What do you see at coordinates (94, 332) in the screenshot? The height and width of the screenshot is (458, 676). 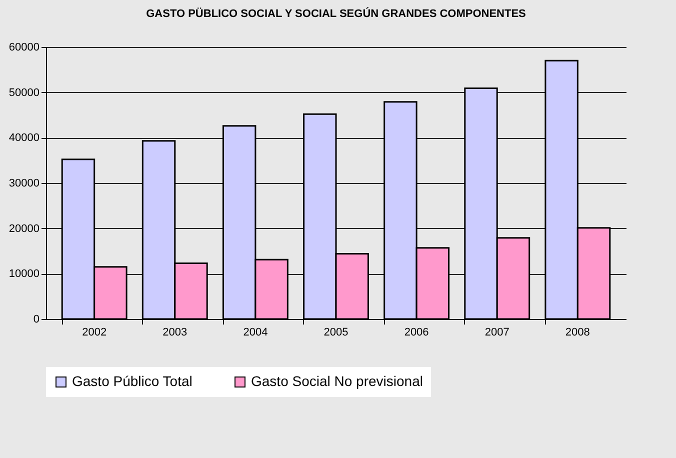 I see `x-tick-label: 2002` at bounding box center [94, 332].